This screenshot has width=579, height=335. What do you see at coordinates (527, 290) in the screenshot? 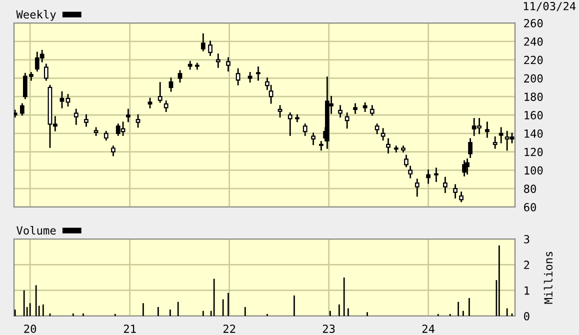
I see `y-tick-label: 1` at bounding box center [527, 290].